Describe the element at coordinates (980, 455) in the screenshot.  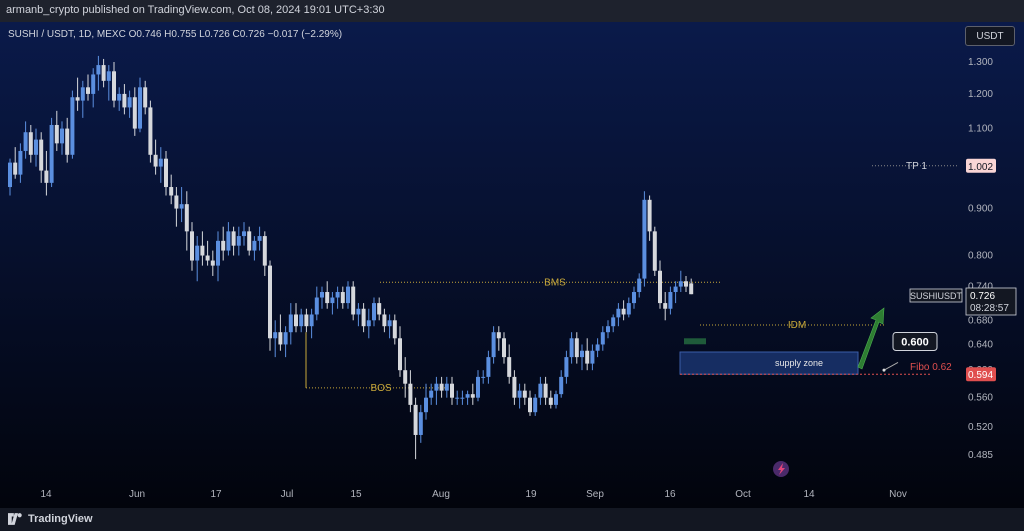
I see `y-tick-label: 0.485` at that location.